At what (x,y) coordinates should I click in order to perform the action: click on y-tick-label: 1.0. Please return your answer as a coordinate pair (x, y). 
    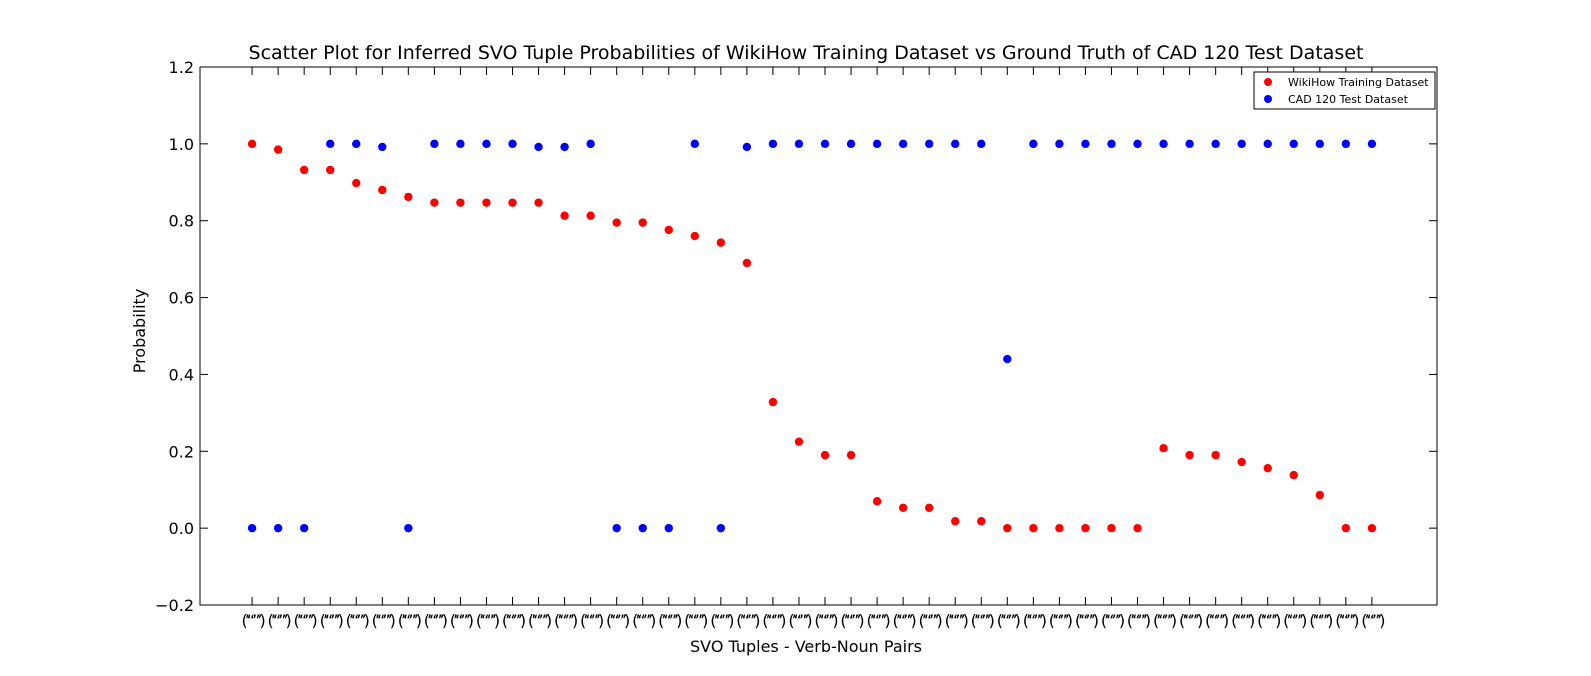
    Looking at the image, I should click on (181, 144).